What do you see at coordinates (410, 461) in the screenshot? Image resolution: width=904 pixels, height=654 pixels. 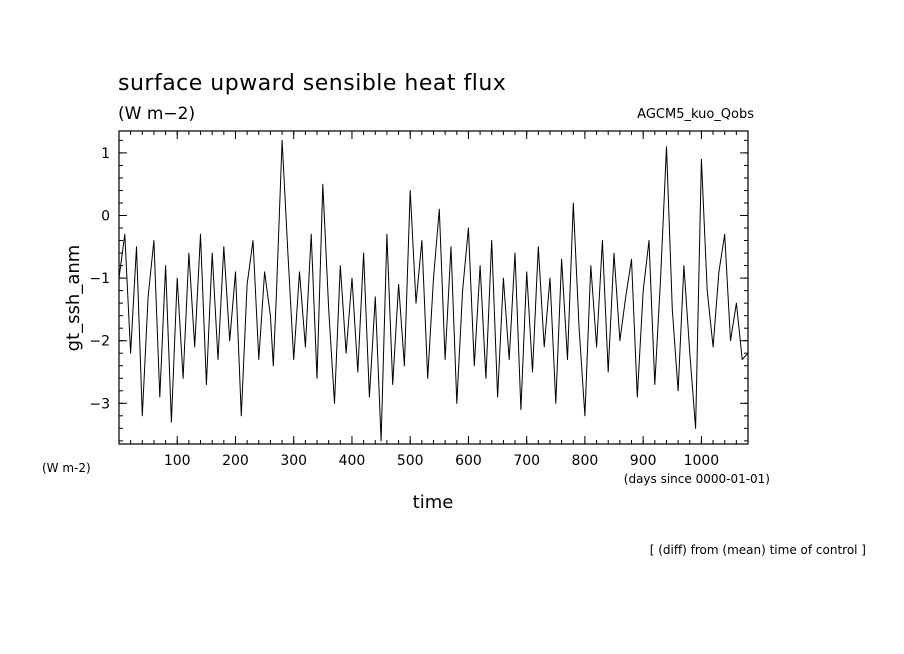 I see `x-tick-label: 500` at bounding box center [410, 461].